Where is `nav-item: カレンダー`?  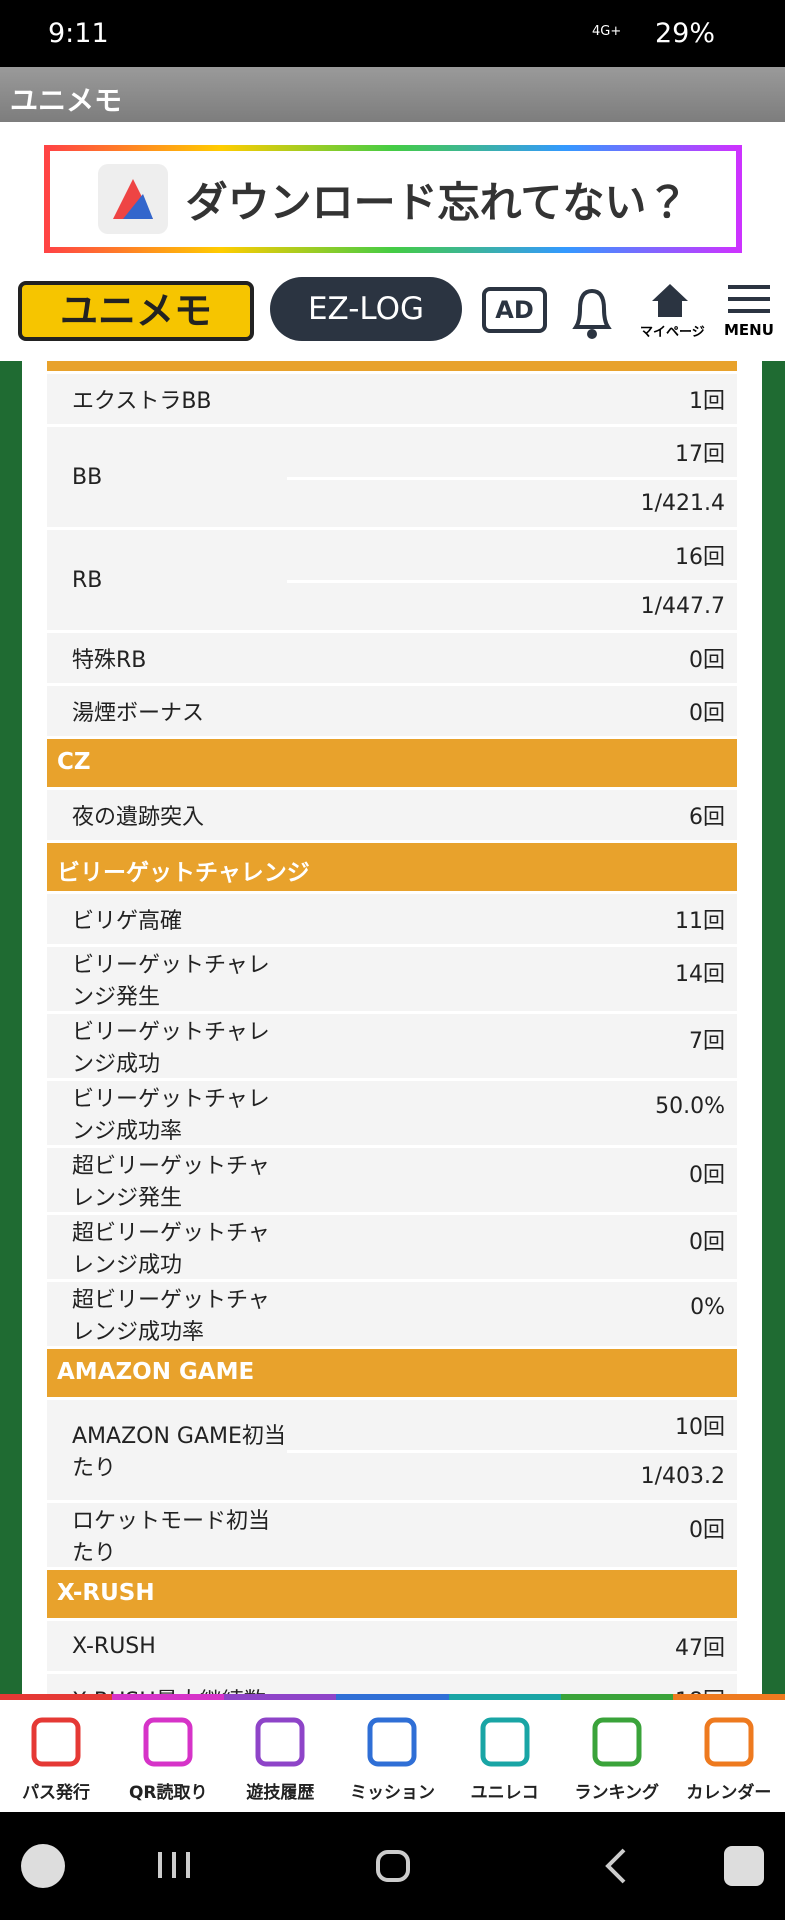
nav-item: カレンダー is located at coordinates (728, 1753).